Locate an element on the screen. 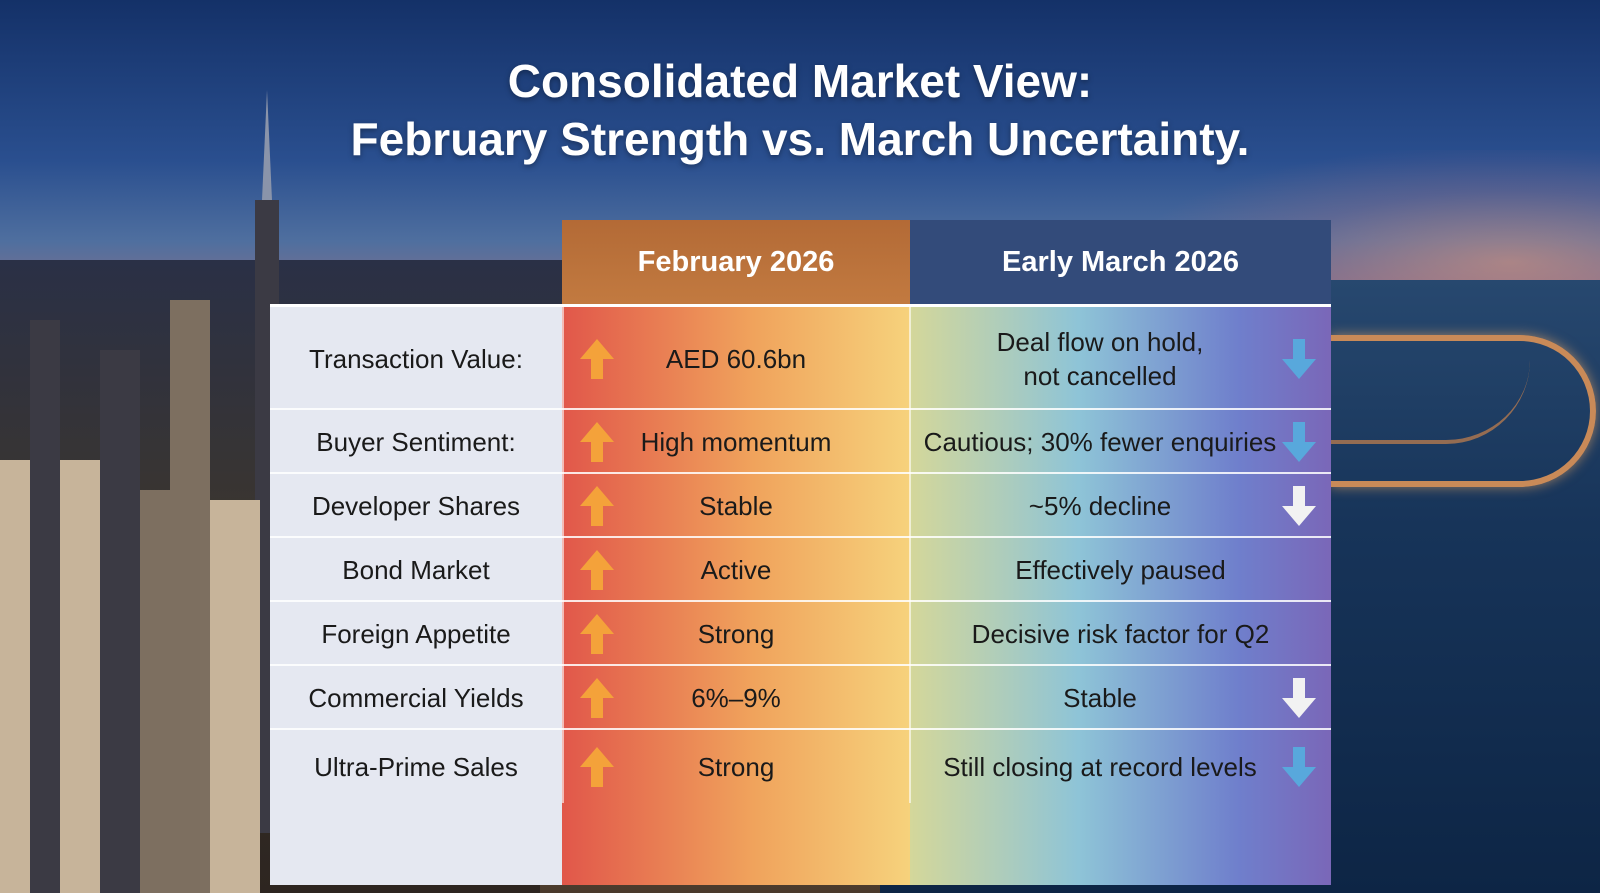  row-label: Ultra-Prime Sales is located at coordinates (416, 766).